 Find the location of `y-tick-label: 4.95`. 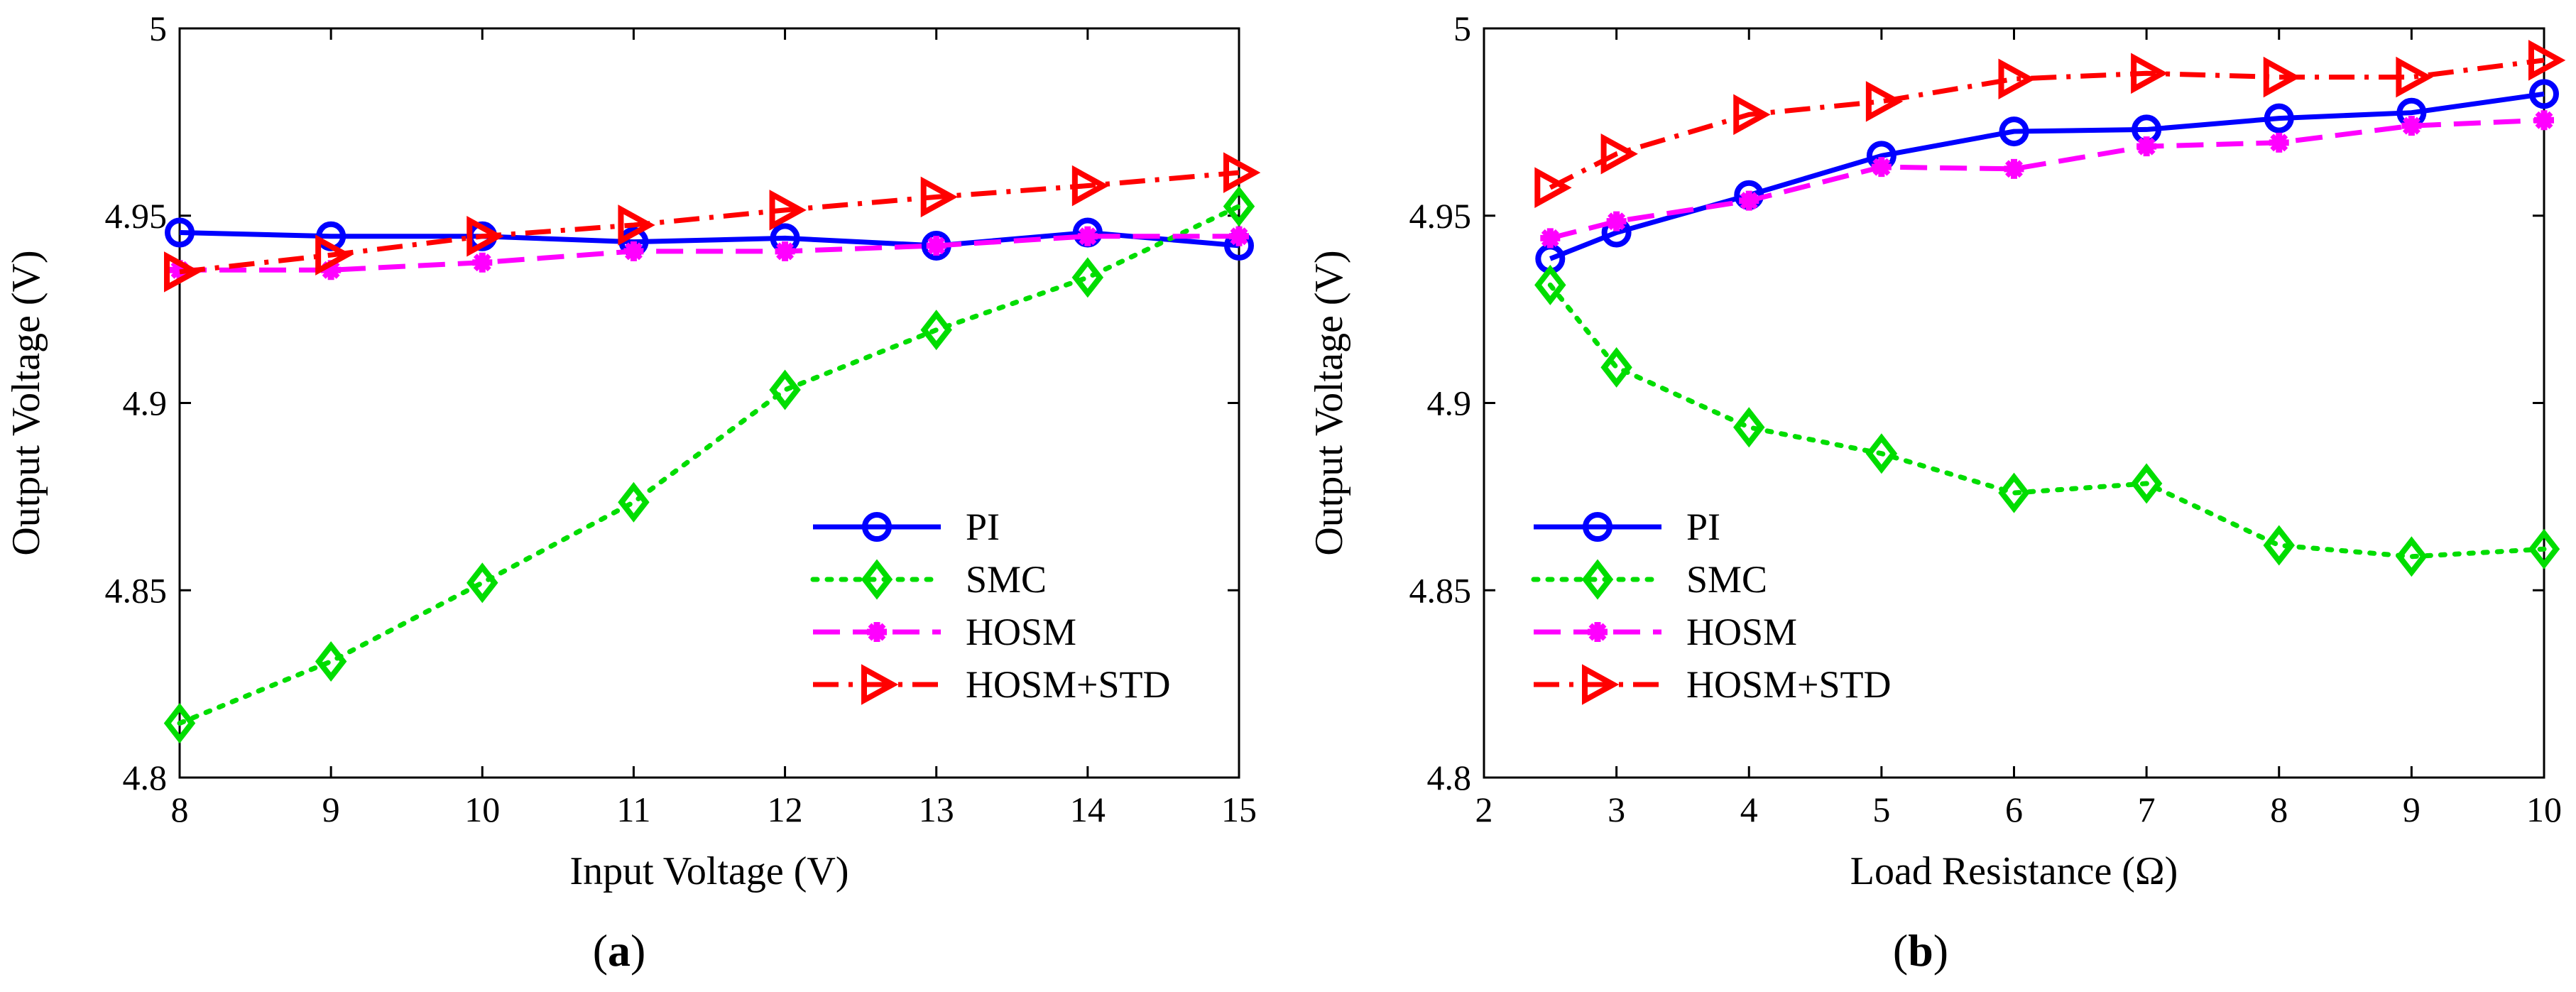

y-tick-label: 4.95 is located at coordinates (136, 216).